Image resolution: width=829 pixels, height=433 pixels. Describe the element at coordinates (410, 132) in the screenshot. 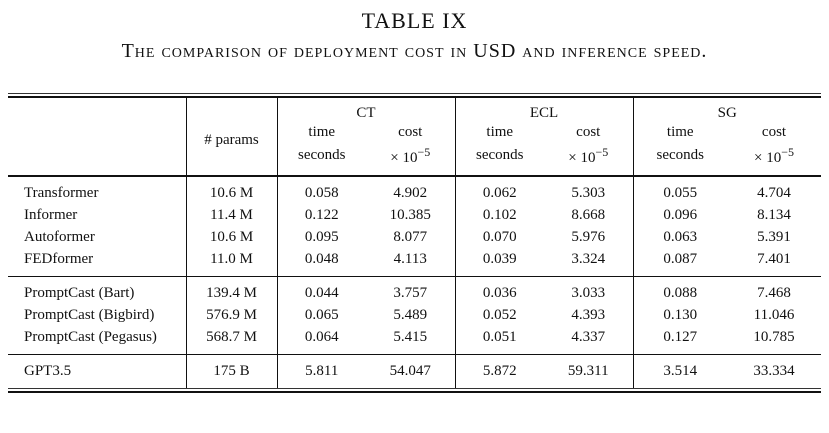

I see `ct-cost-label: cost` at that location.